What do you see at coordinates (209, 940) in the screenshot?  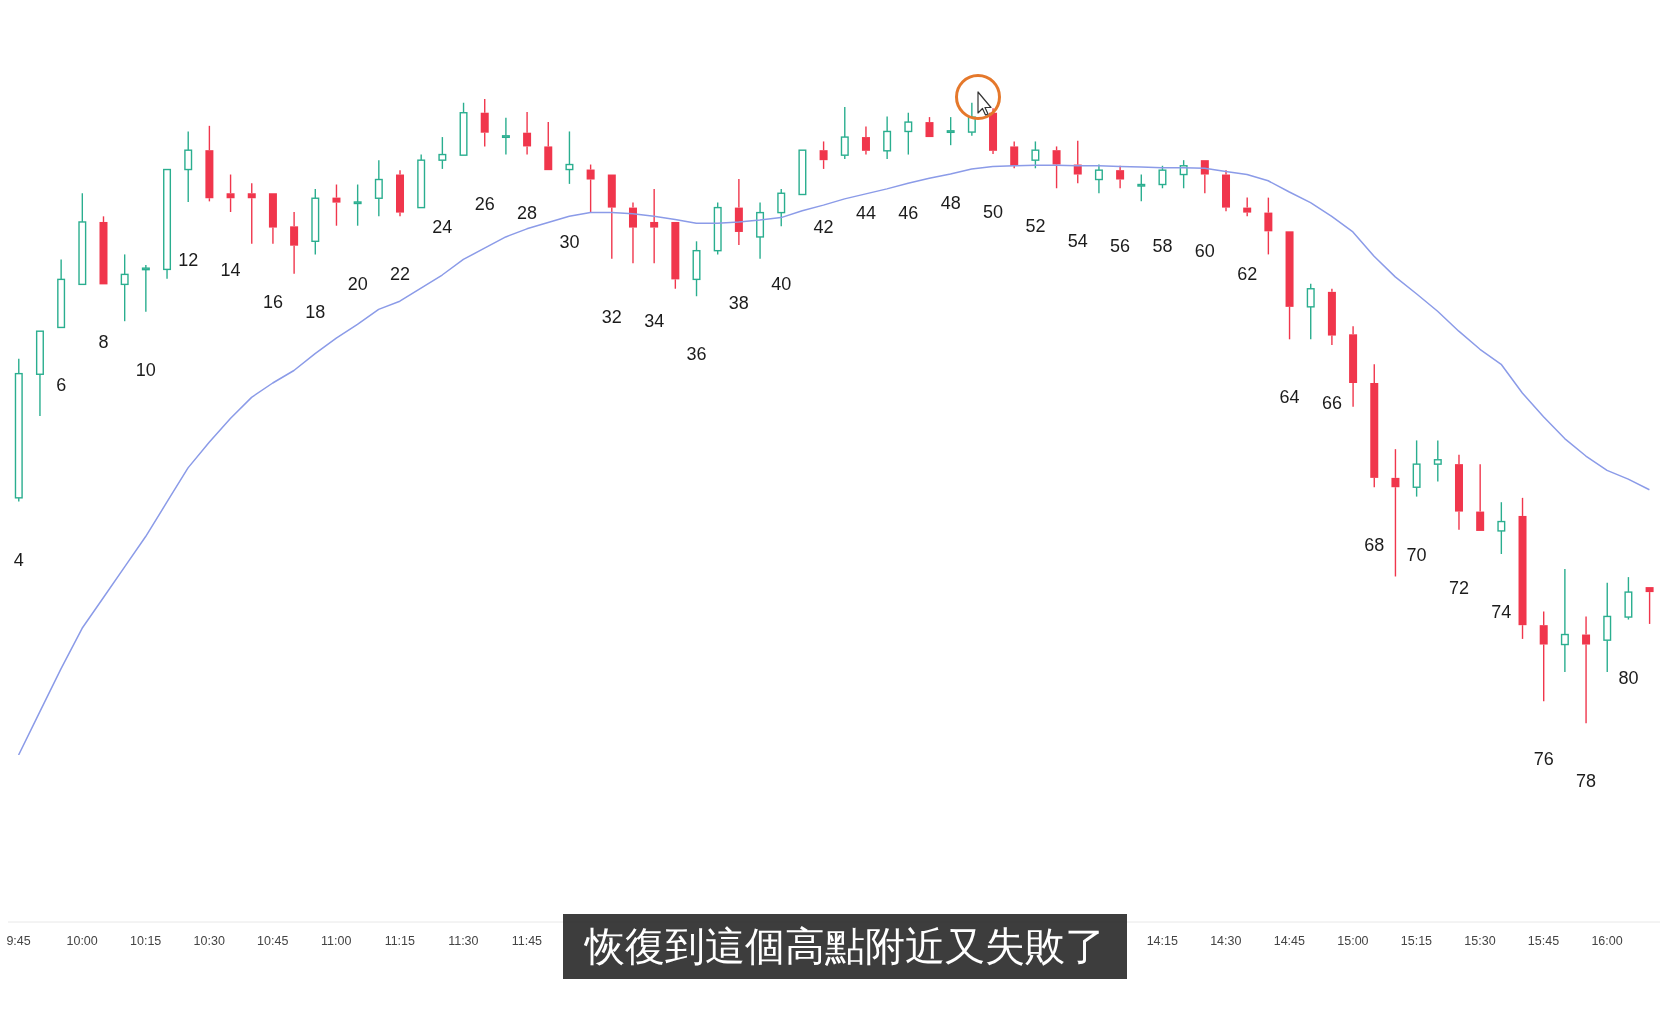 I see `x-tick-label: 10:30` at bounding box center [209, 940].